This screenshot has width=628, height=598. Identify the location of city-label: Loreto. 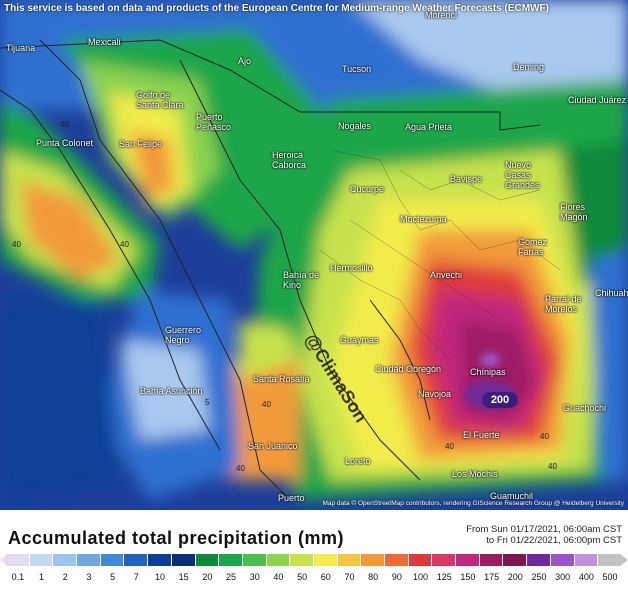
(358, 461).